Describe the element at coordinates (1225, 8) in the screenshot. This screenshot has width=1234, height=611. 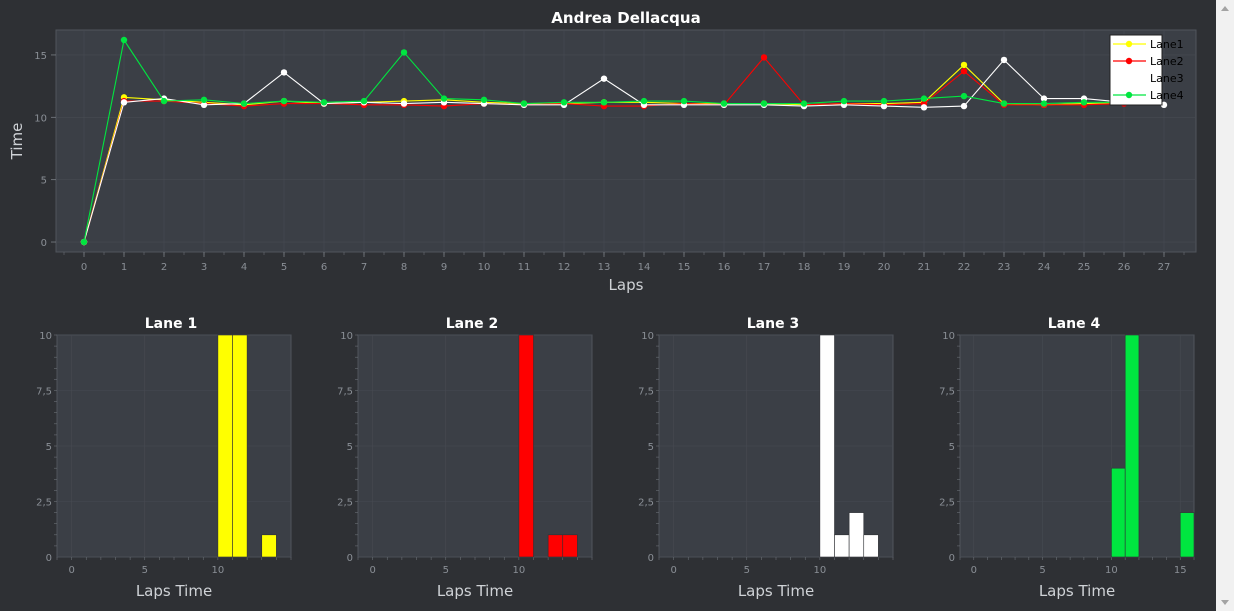
I see `scroll-up-arrow-icon` at that location.